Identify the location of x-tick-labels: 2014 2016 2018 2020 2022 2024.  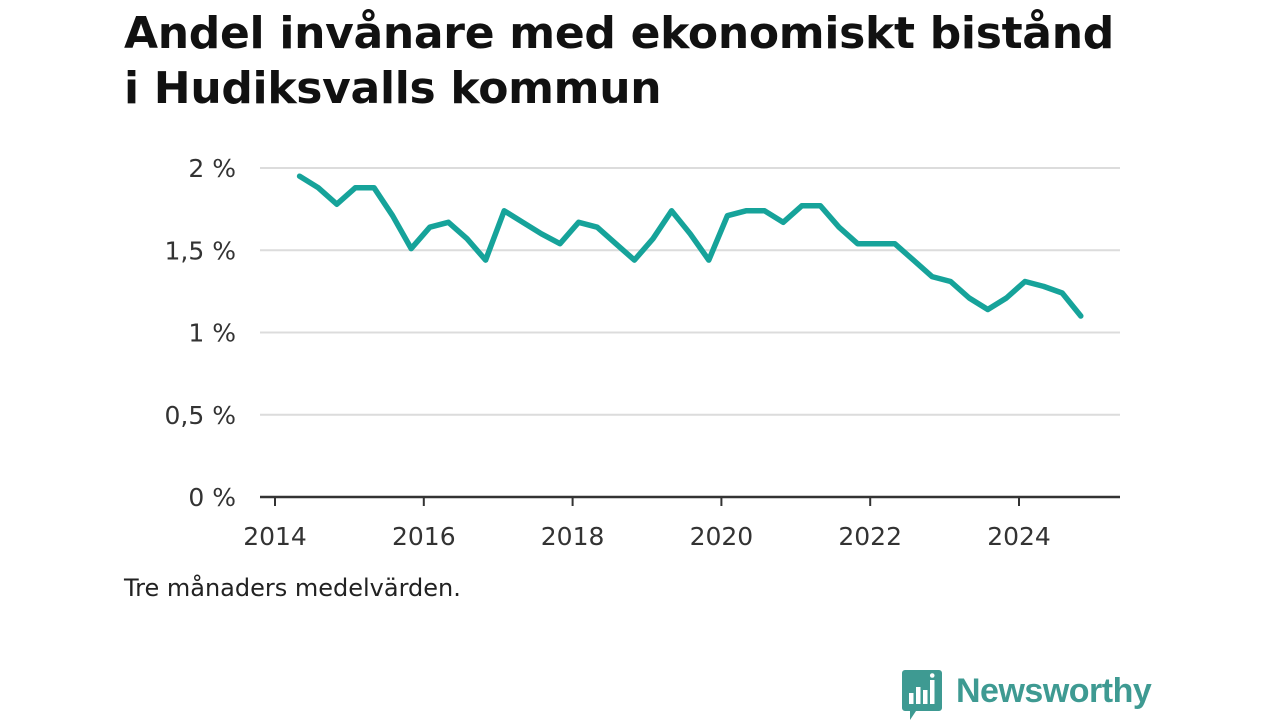
(647, 536).